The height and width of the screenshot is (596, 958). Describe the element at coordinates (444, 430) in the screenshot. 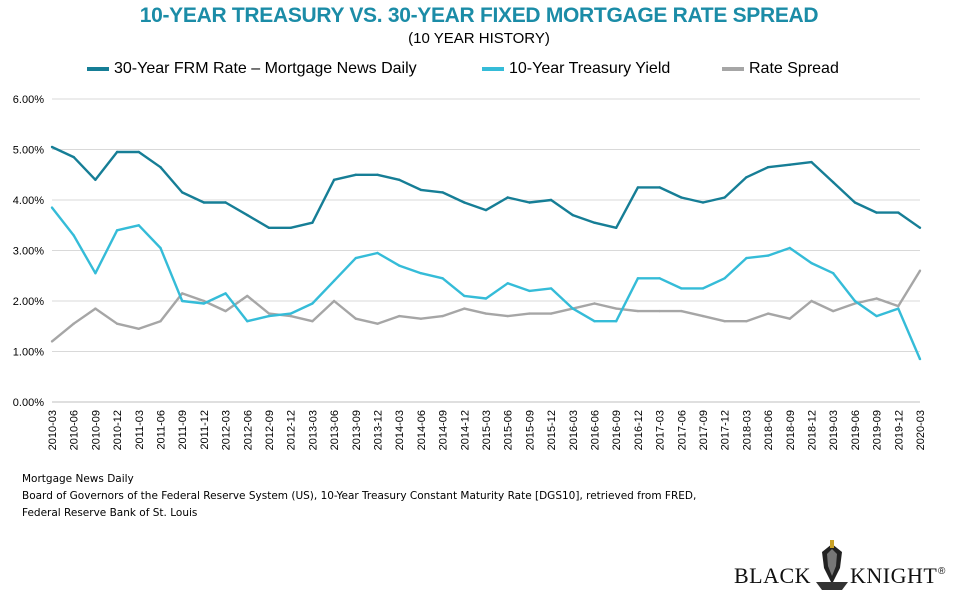

I see `x-tick-label: 2014-09` at that location.